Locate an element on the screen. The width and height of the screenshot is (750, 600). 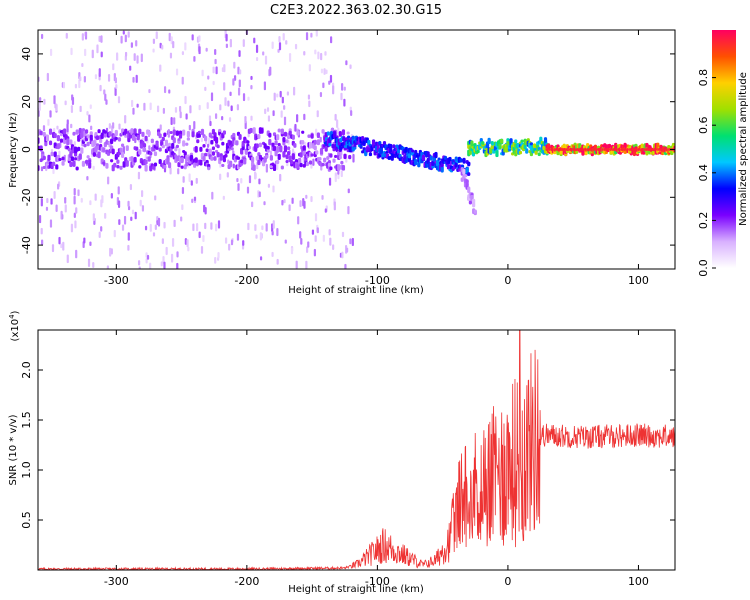
colorbar-gradient is located at coordinates (724, 149).